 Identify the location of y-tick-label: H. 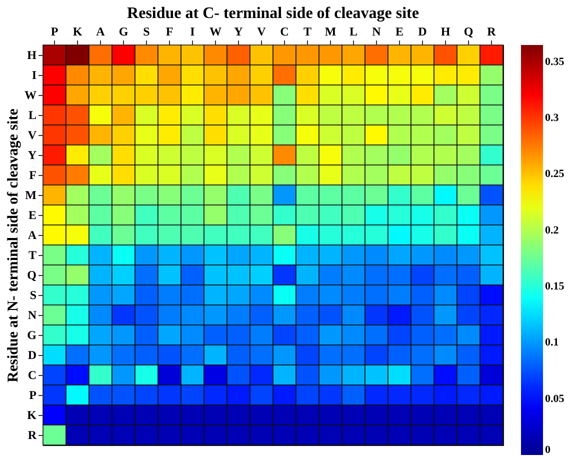
(32, 55).